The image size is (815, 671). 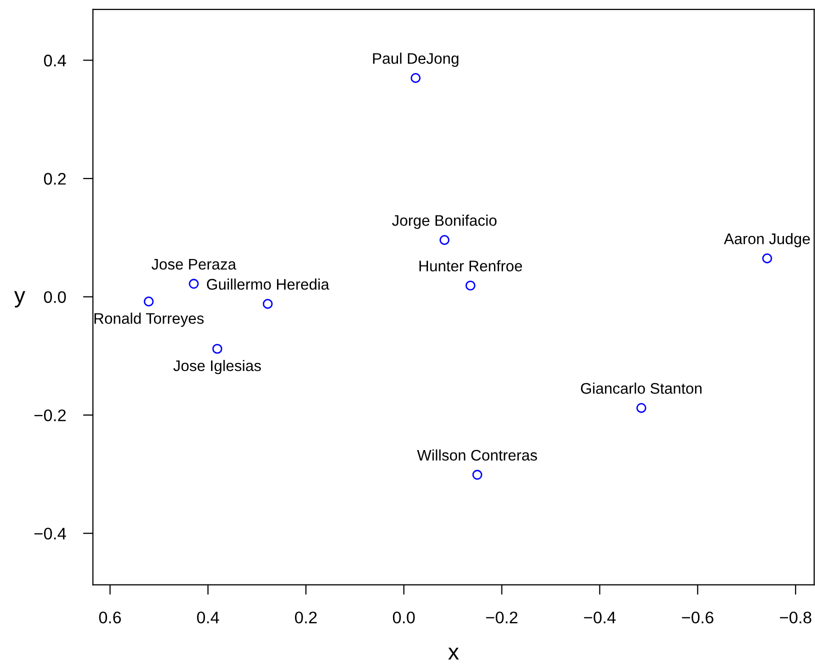 What do you see at coordinates (796, 618) in the screenshot?
I see `x-tick-label: −0.8` at bounding box center [796, 618].